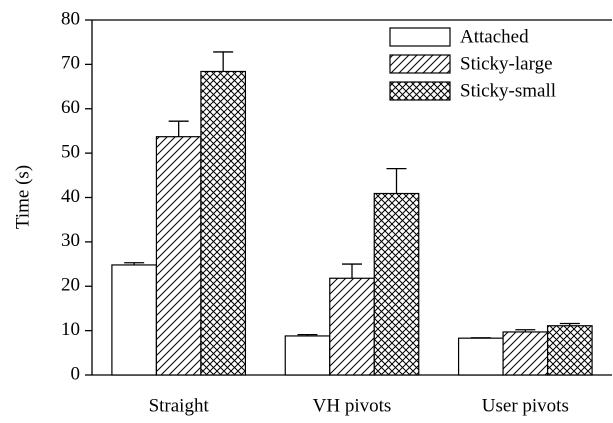 This screenshot has height=423, width=613. I want to click on legend-label: Sticky-small, so click(508, 90).